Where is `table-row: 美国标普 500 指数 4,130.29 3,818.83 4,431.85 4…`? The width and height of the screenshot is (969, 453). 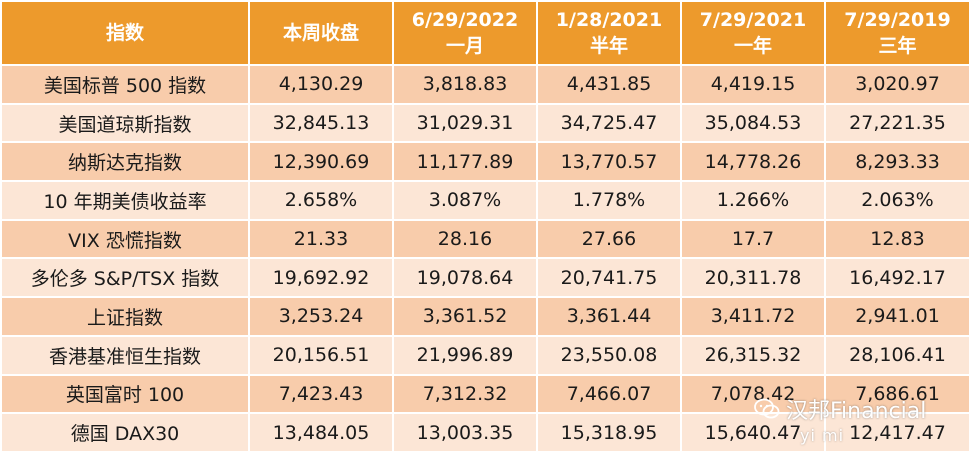
table-row: 美国标普 500 指数 4,130.29 3,818.83 4,431.85 4… is located at coordinates (484, 84).